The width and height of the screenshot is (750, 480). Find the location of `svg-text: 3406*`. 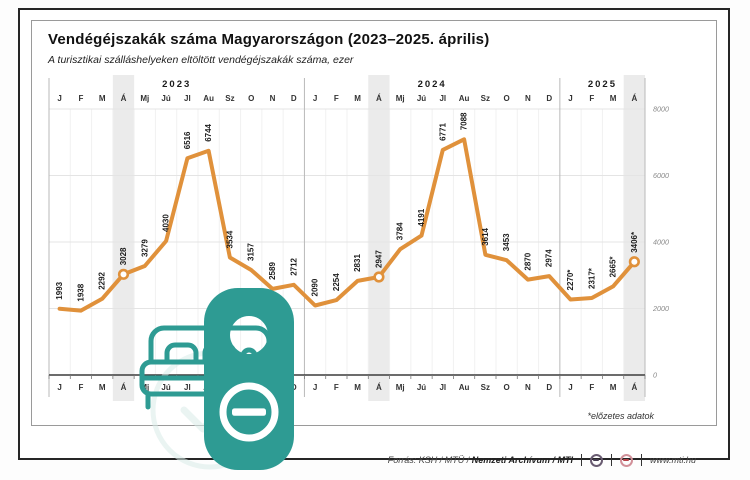

svg-text: 3406* is located at coordinates (634, 242).